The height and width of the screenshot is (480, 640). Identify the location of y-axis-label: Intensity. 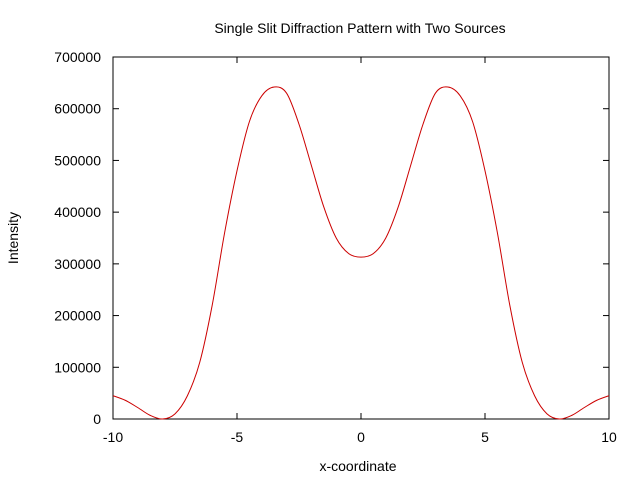
(13, 238).